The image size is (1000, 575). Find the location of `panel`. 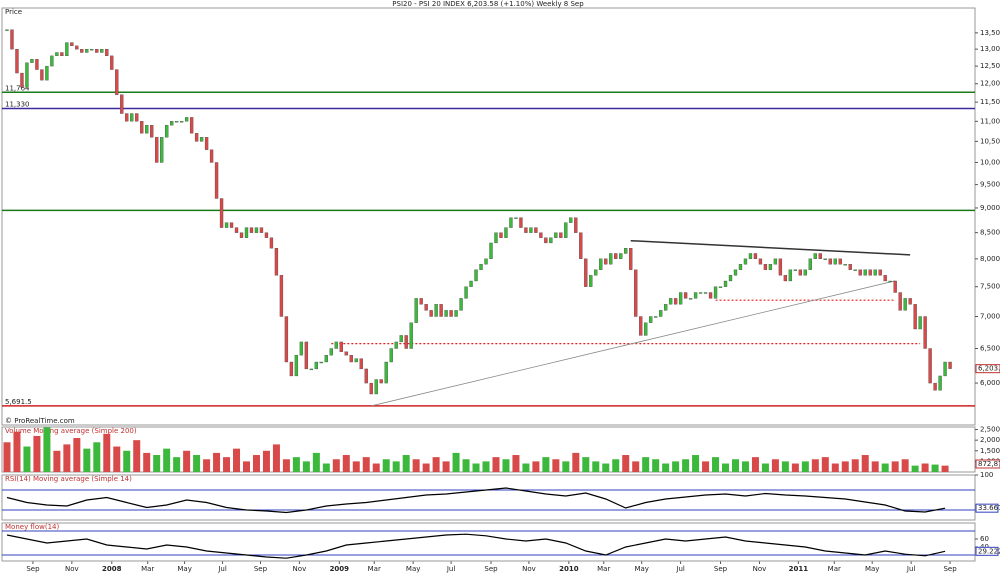

panel is located at coordinates (488, 542).